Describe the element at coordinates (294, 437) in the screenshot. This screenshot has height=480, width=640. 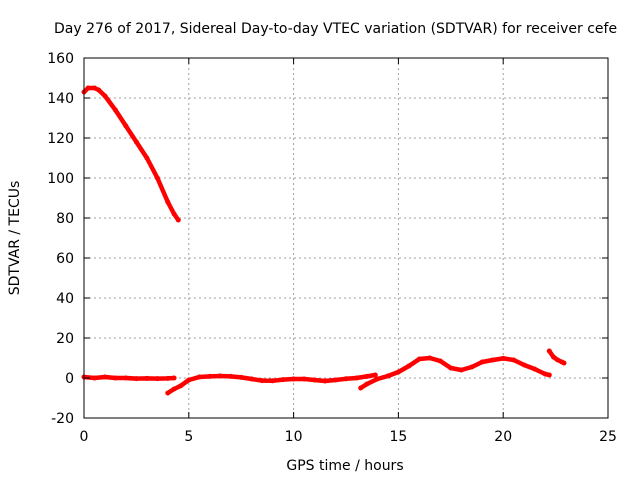
I see `x-tick-label: 10` at that location.